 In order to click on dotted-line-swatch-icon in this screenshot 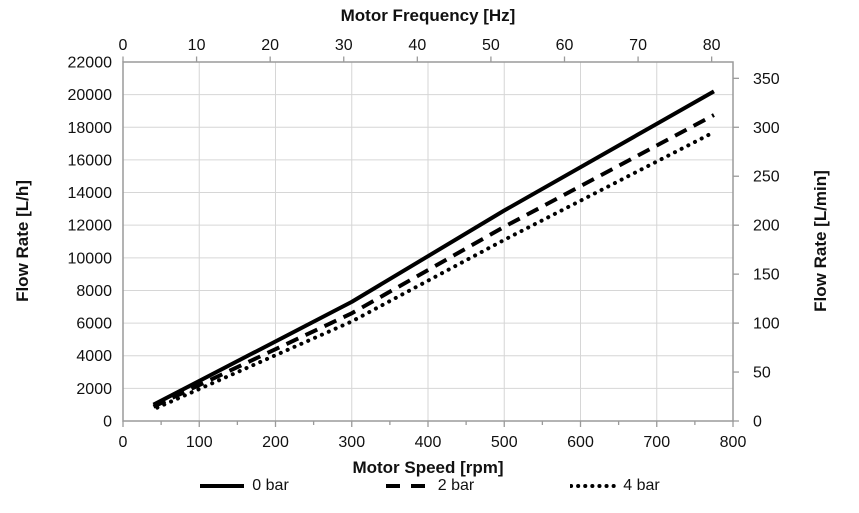, I will do `click(593, 486)`.